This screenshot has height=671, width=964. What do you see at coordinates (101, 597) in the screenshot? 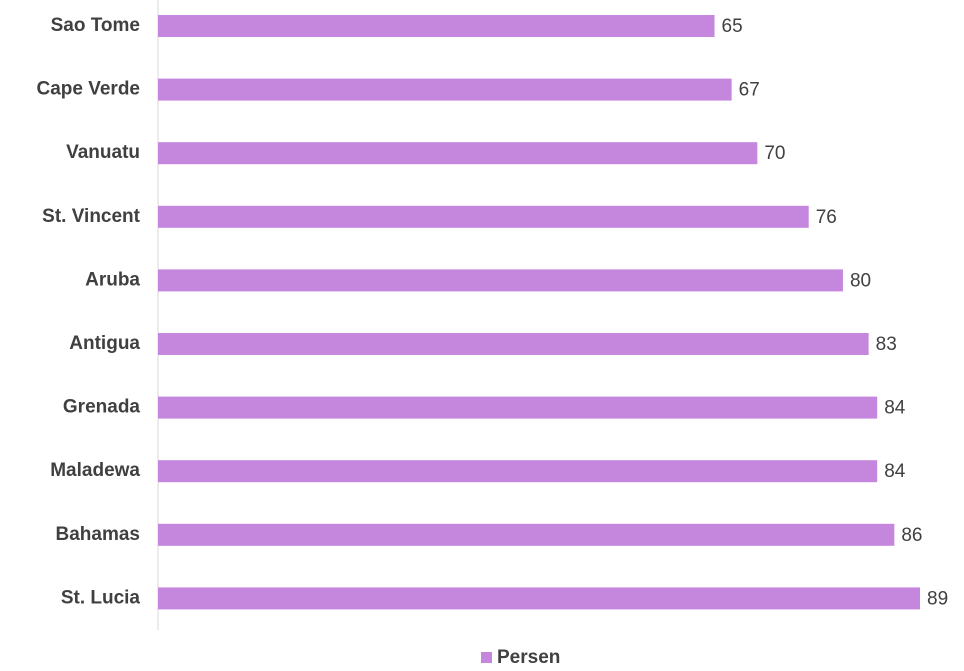
I see `y-tick-label: St. Lucia` at bounding box center [101, 597].